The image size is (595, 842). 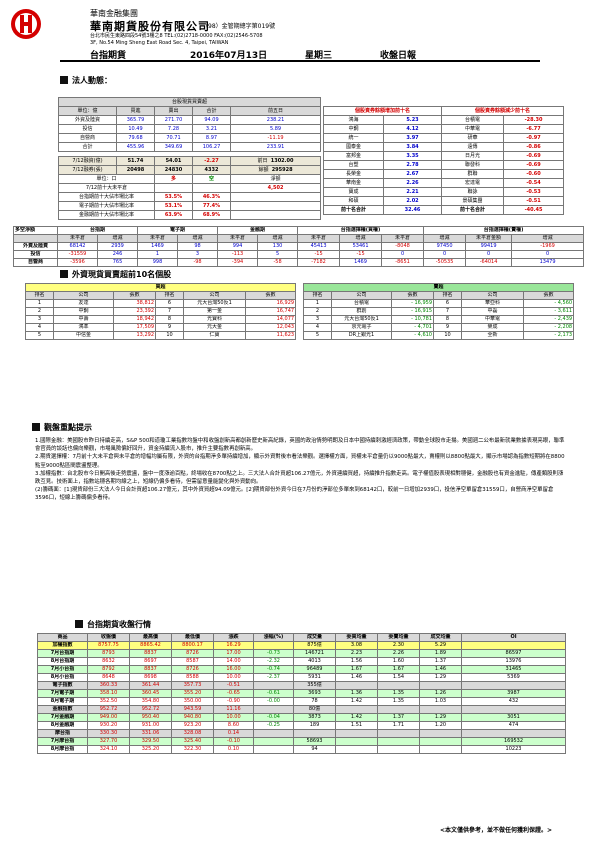 I want to click on disclaimer: <本文僅供參考，並不做任何獲利保證。>, so click(x=496, y=830).